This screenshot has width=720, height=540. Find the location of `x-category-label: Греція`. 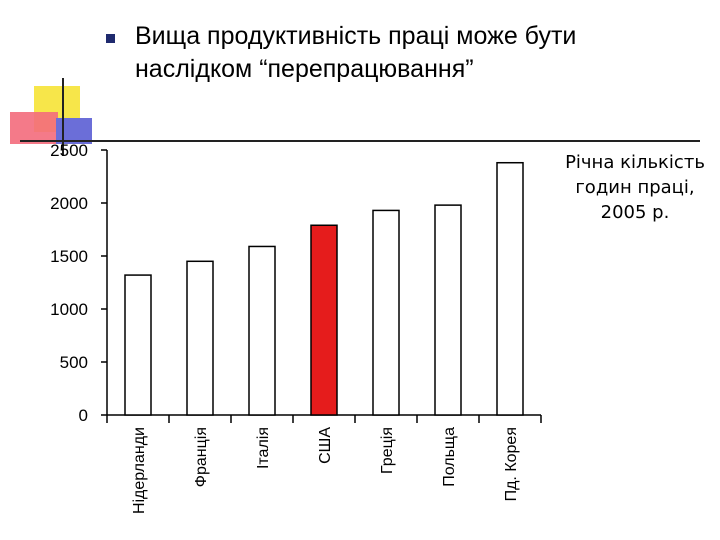

x-category-label: Греція is located at coordinates (387, 450).